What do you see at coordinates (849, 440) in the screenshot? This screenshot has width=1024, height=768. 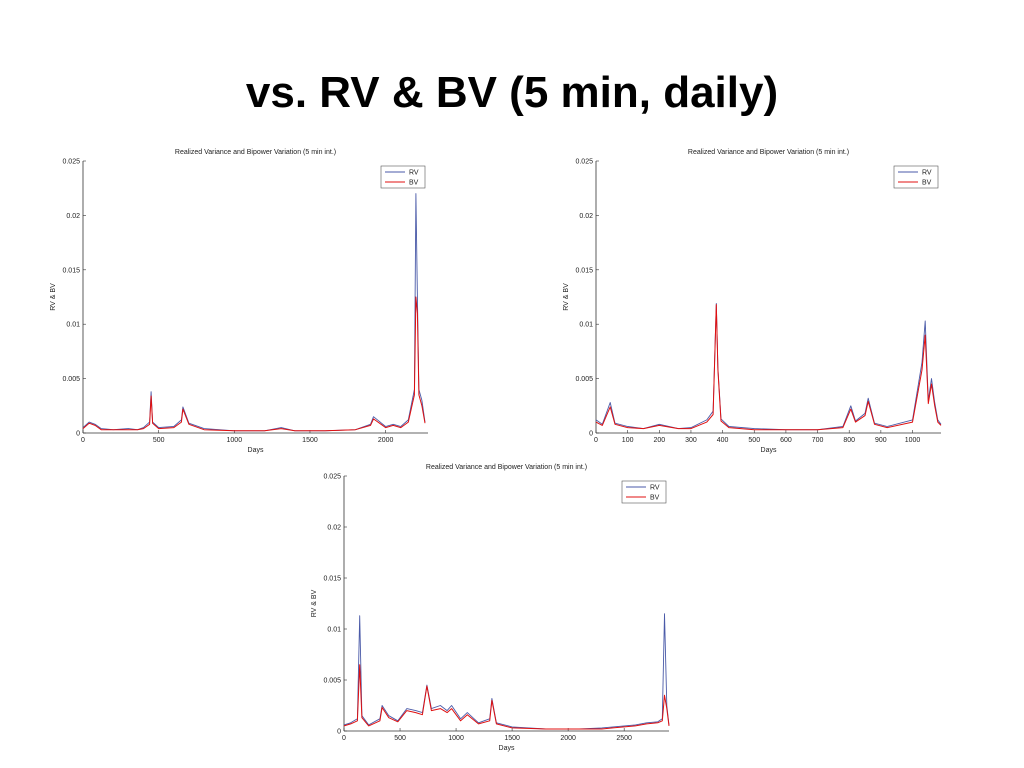 I see `x-tick-label: 800` at bounding box center [849, 440].